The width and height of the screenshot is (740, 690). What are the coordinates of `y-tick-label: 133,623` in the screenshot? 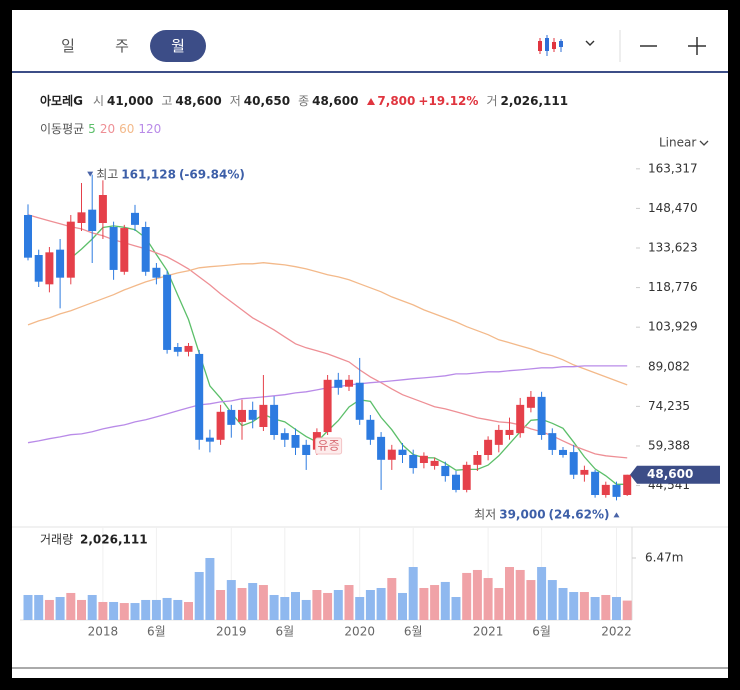 It's located at (673, 248).